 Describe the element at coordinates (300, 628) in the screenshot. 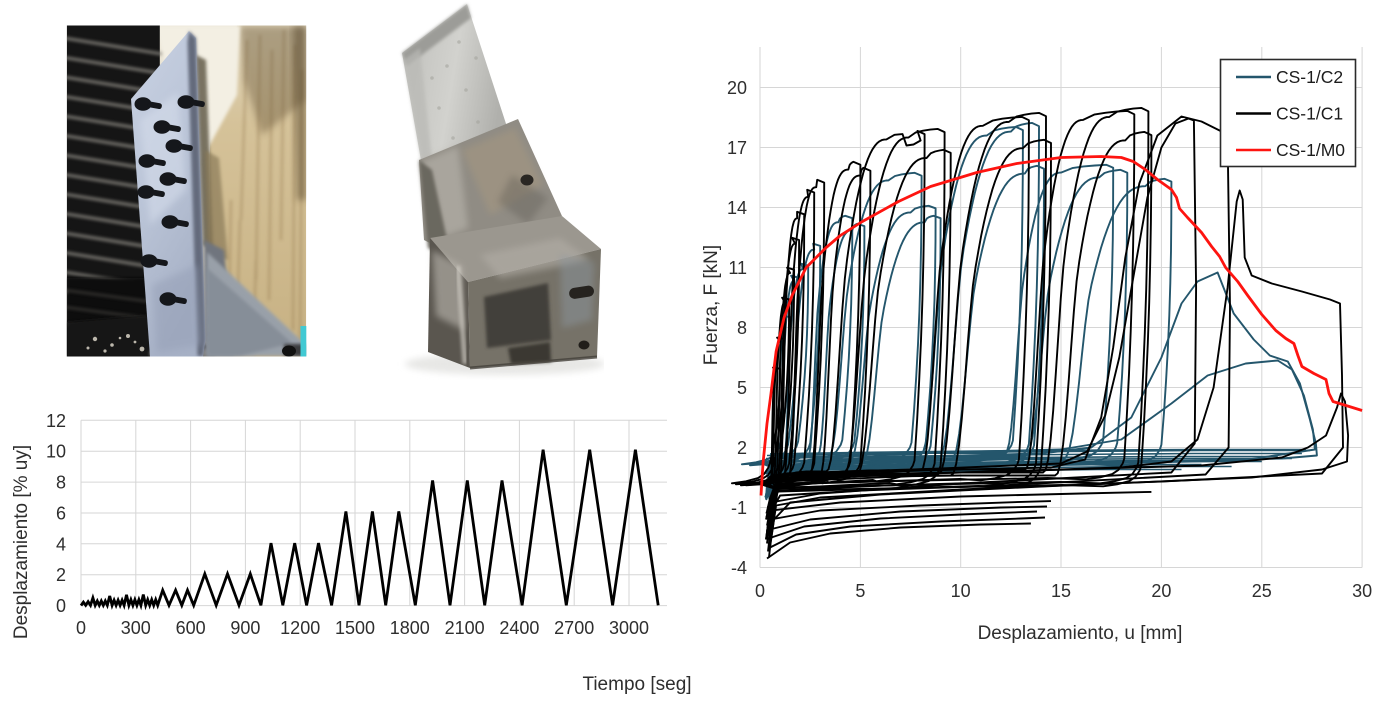

I see `svg-text: 1200` at that location.